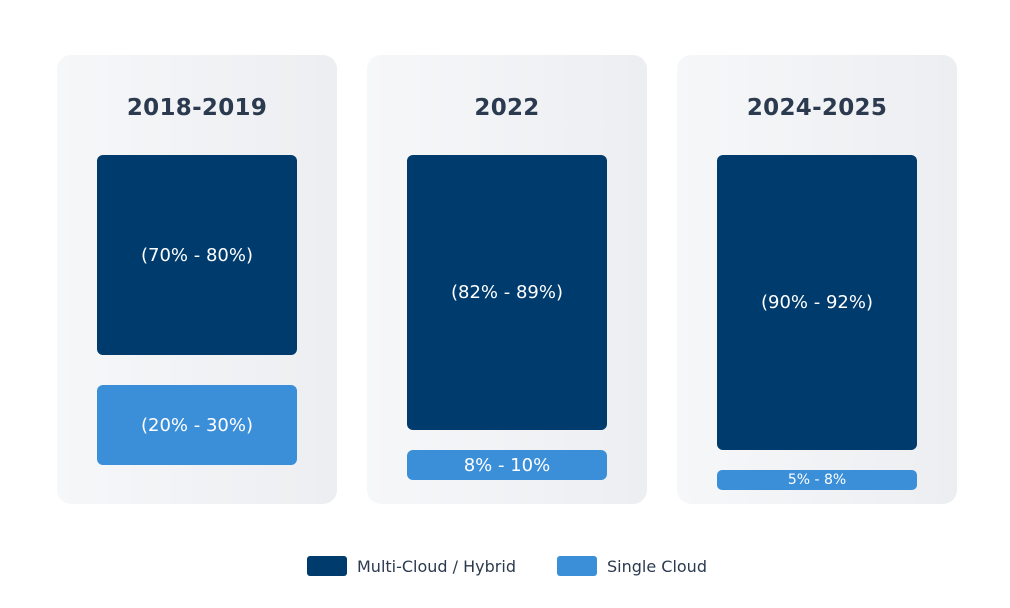 This screenshot has height=608, width=1010. Describe the element at coordinates (507, 108) in the screenshot. I see `period-title: 2022` at that location.